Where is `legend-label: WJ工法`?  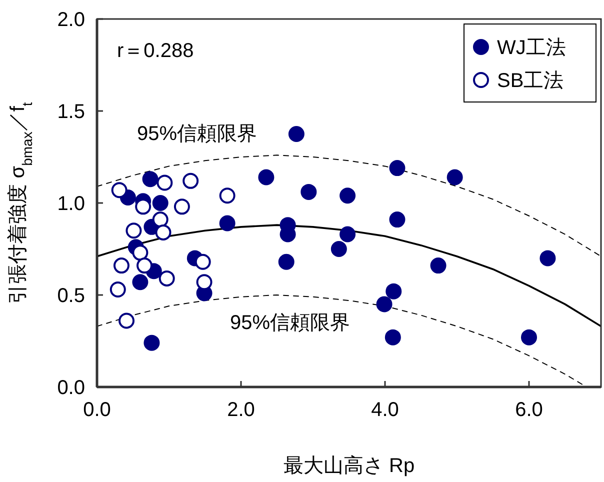 legend-label: WJ工法 is located at coordinates (531, 48).